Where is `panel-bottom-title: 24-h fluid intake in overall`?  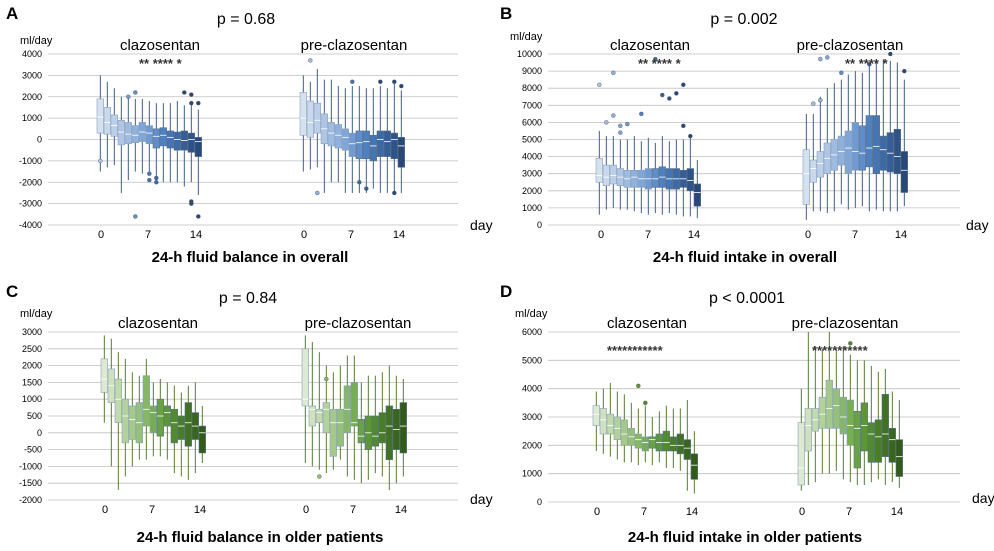 panel-bottom-title: 24-h fluid intake in overall is located at coordinates (745, 257).